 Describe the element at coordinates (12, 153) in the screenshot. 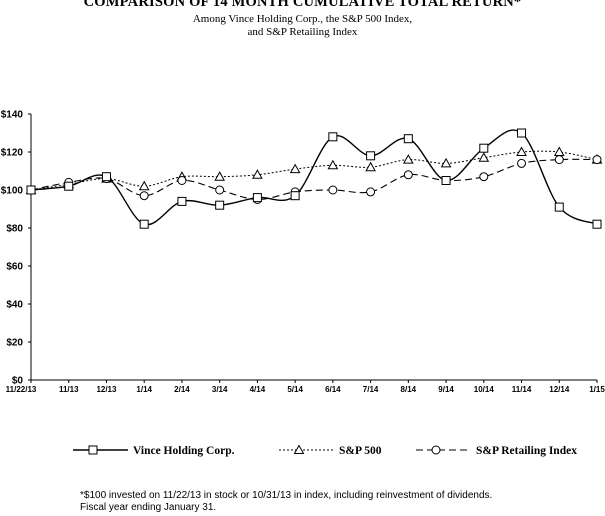

I see `y-tick-label: $120` at that location.